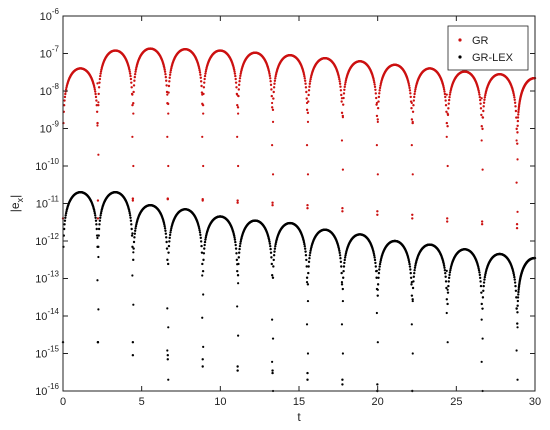 The image size is (550, 430). I want to click on x-tick-label: 10, so click(220, 402).